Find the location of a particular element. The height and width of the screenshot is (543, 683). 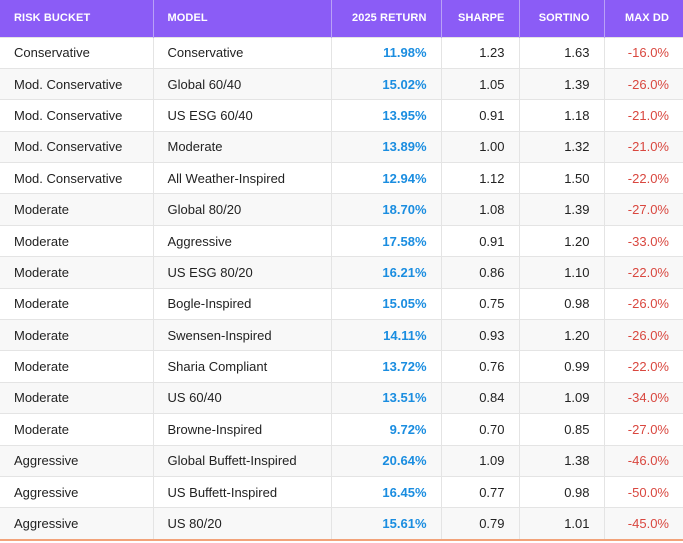

cell-2025-return: 13.95% is located at coordinates (386, 115).